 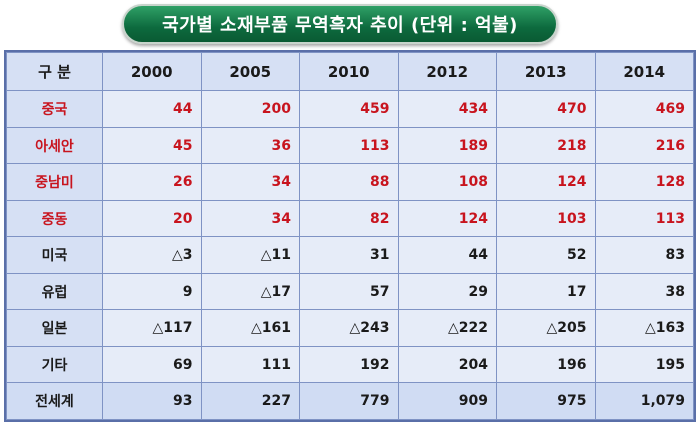 I want to click on table-row-others: 기타 69 111 192 204 196 195, so click(x=350, y=364).